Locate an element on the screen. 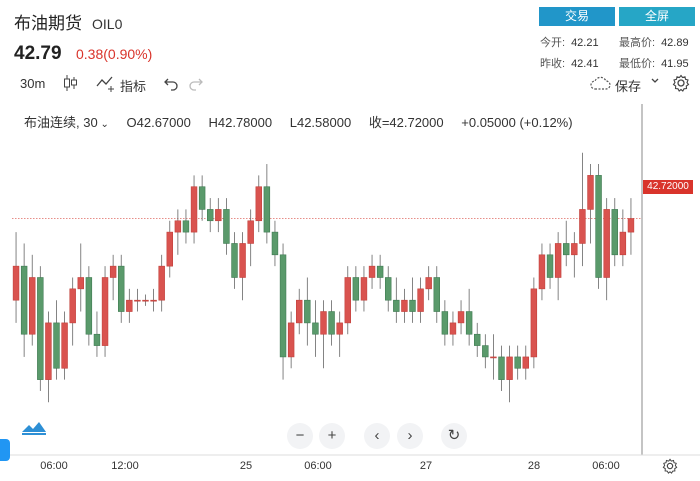 Image resolution: width=700 pixels, height=481 pixels. zoom-out-button: − is located at coordinates (300, 436).